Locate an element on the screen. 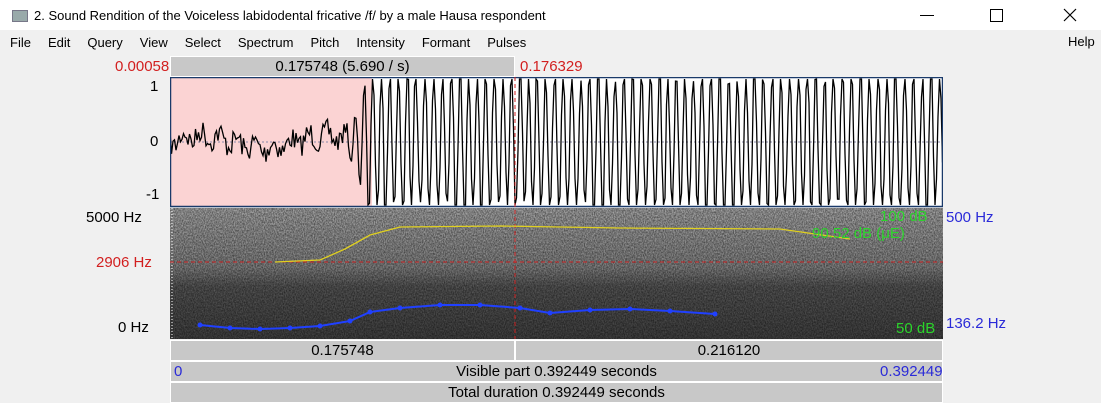 The width and height of the screenshot is (1101, 403). pitch-top-label: 500 Hz is located at coordinates (970, 217).